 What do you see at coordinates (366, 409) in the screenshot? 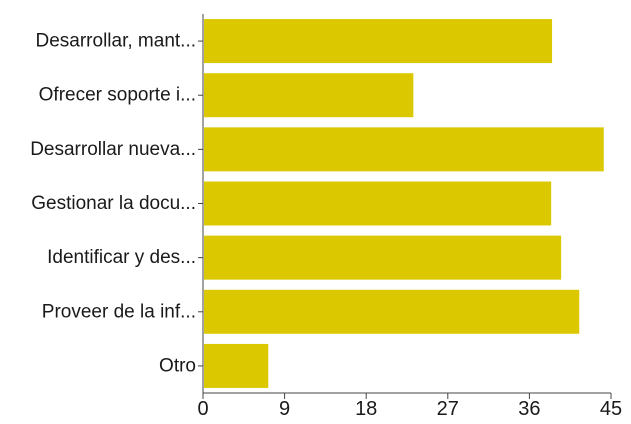
I see `x-tick-label: 18` at bounding box center [366, 409].